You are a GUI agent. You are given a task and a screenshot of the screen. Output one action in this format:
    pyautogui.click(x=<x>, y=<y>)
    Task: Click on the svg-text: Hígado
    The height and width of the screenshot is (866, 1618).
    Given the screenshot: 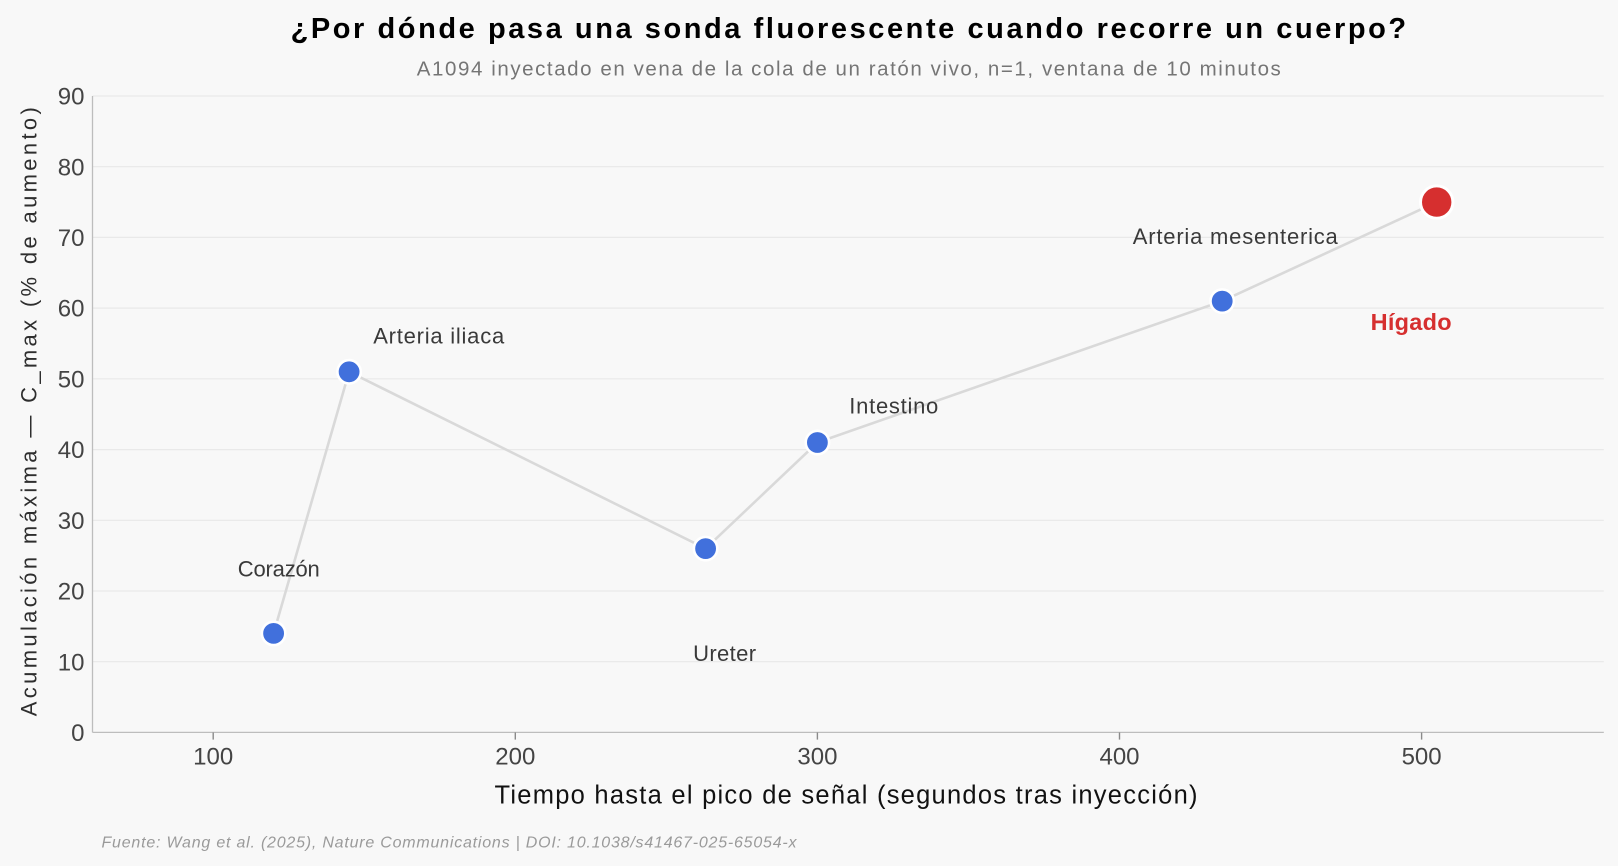 What is the action you would take?
    pyautogui.click(x=1411, y=322)
    